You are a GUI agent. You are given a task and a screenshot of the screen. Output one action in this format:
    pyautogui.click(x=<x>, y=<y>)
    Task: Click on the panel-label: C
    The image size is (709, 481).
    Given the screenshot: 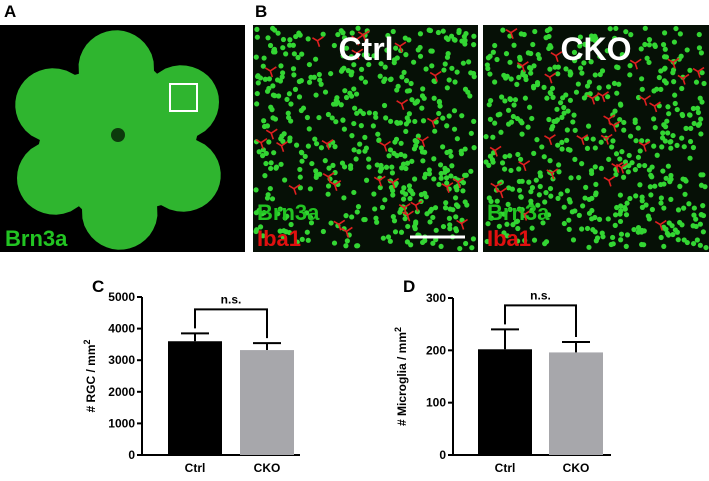 What is the action you would take?
    pyautogui.click(x=98, y=286)
    